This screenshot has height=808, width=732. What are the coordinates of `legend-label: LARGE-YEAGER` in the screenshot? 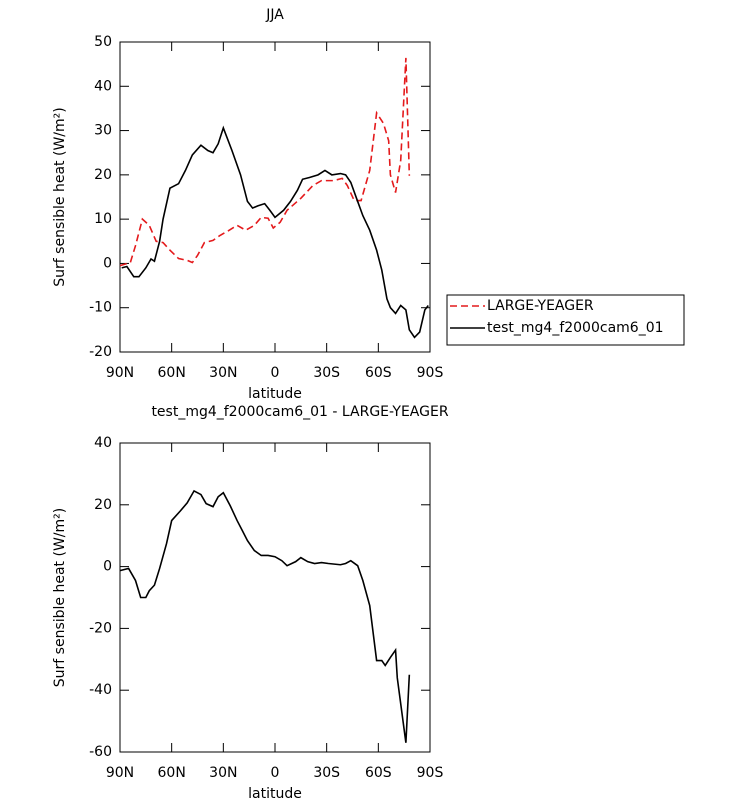 It's located at (540, 306).